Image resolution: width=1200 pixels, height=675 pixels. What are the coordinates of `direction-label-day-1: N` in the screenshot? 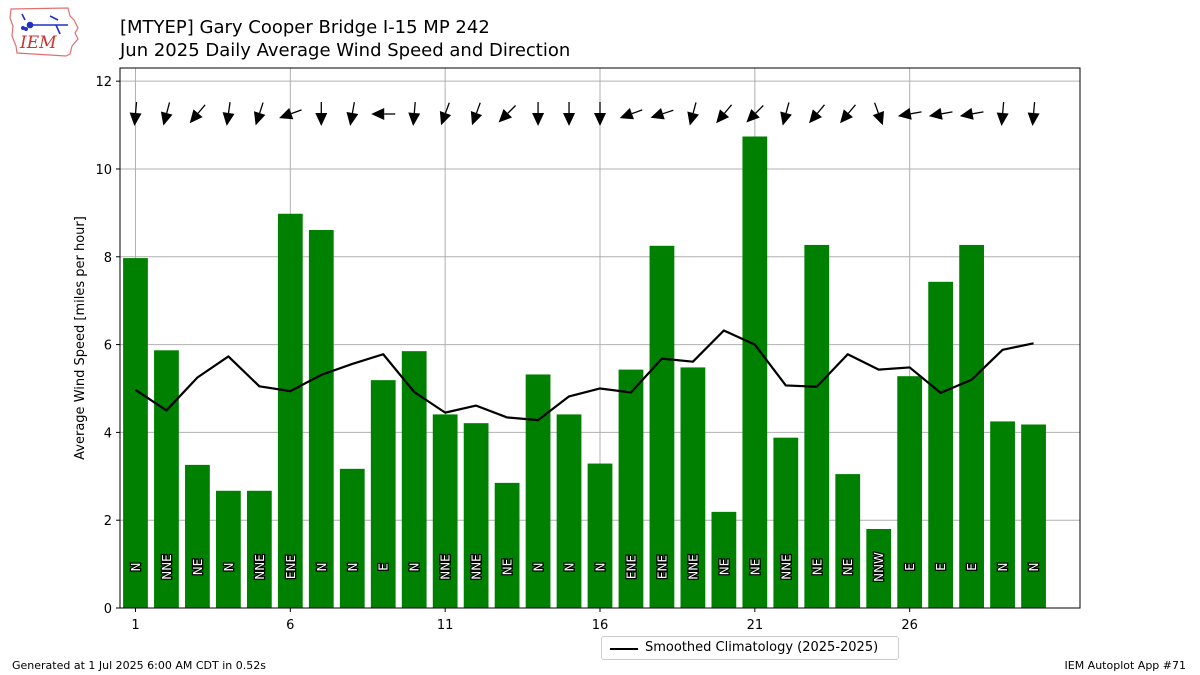 It's located at (136, 567).